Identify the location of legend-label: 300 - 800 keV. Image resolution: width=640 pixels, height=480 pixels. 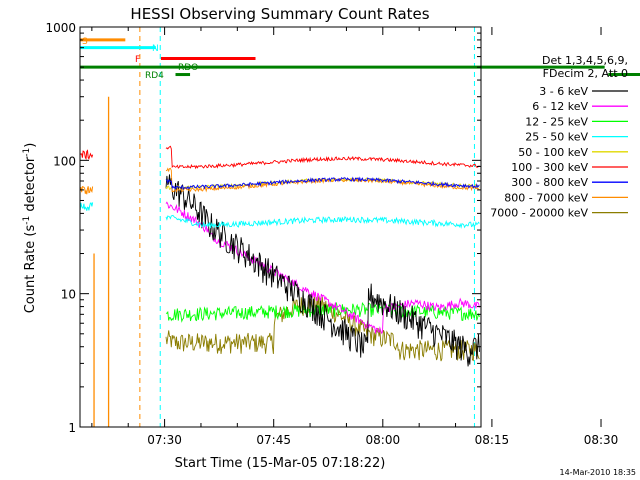
(549, 182).